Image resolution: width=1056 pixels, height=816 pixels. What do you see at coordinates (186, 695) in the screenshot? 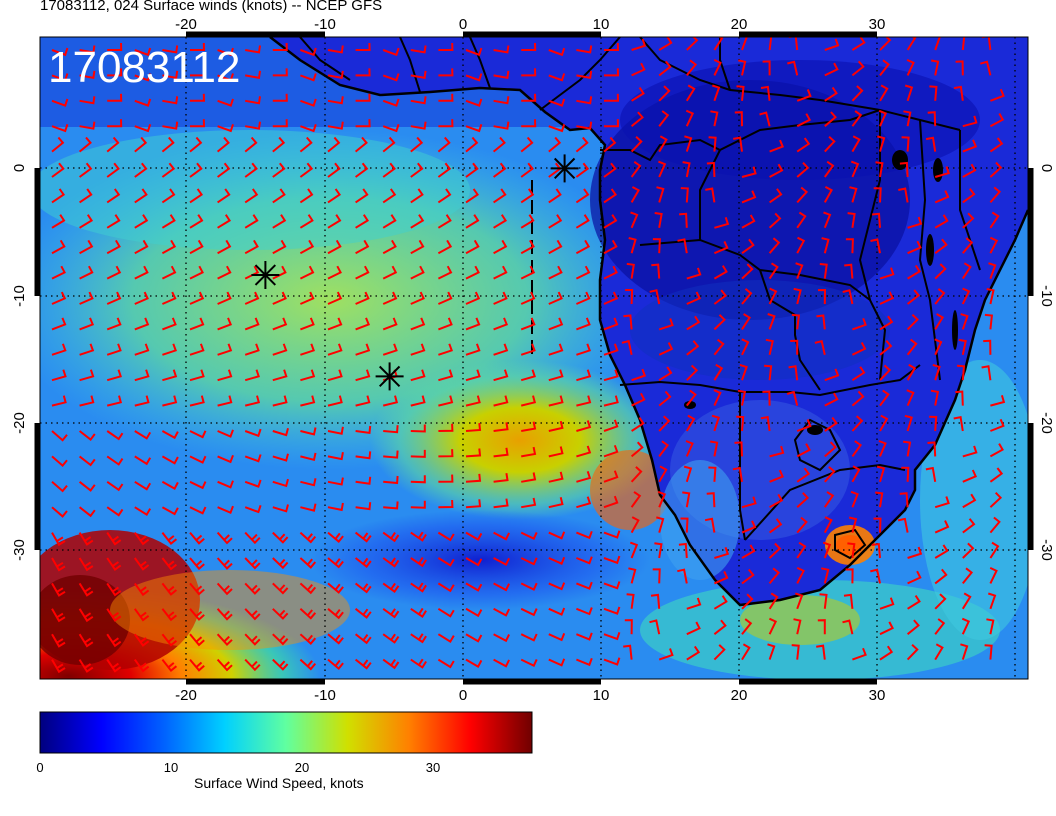
I see `lon-label: -20` at bounding box center [186, 695].